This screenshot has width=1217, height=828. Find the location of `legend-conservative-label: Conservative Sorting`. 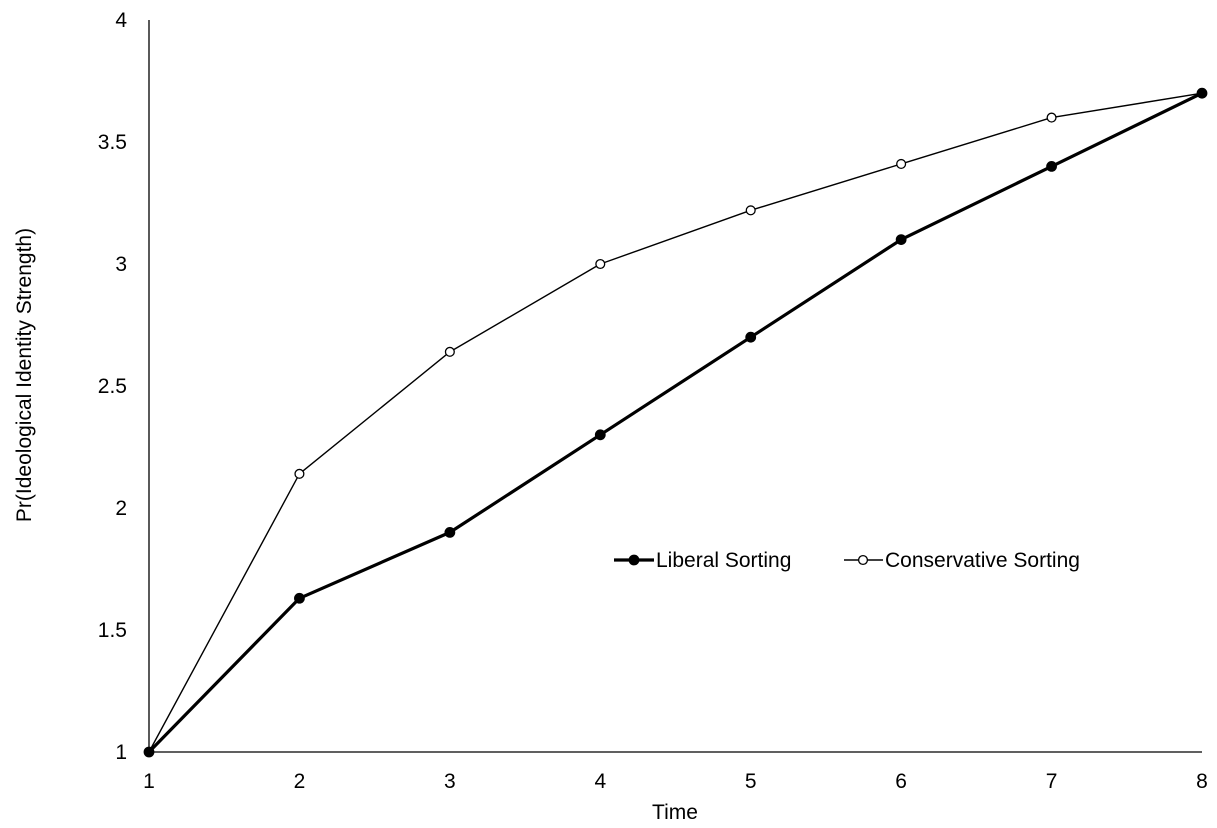

legend-conservative-label: Conservative Sorting is located at coordinates (982, 560).